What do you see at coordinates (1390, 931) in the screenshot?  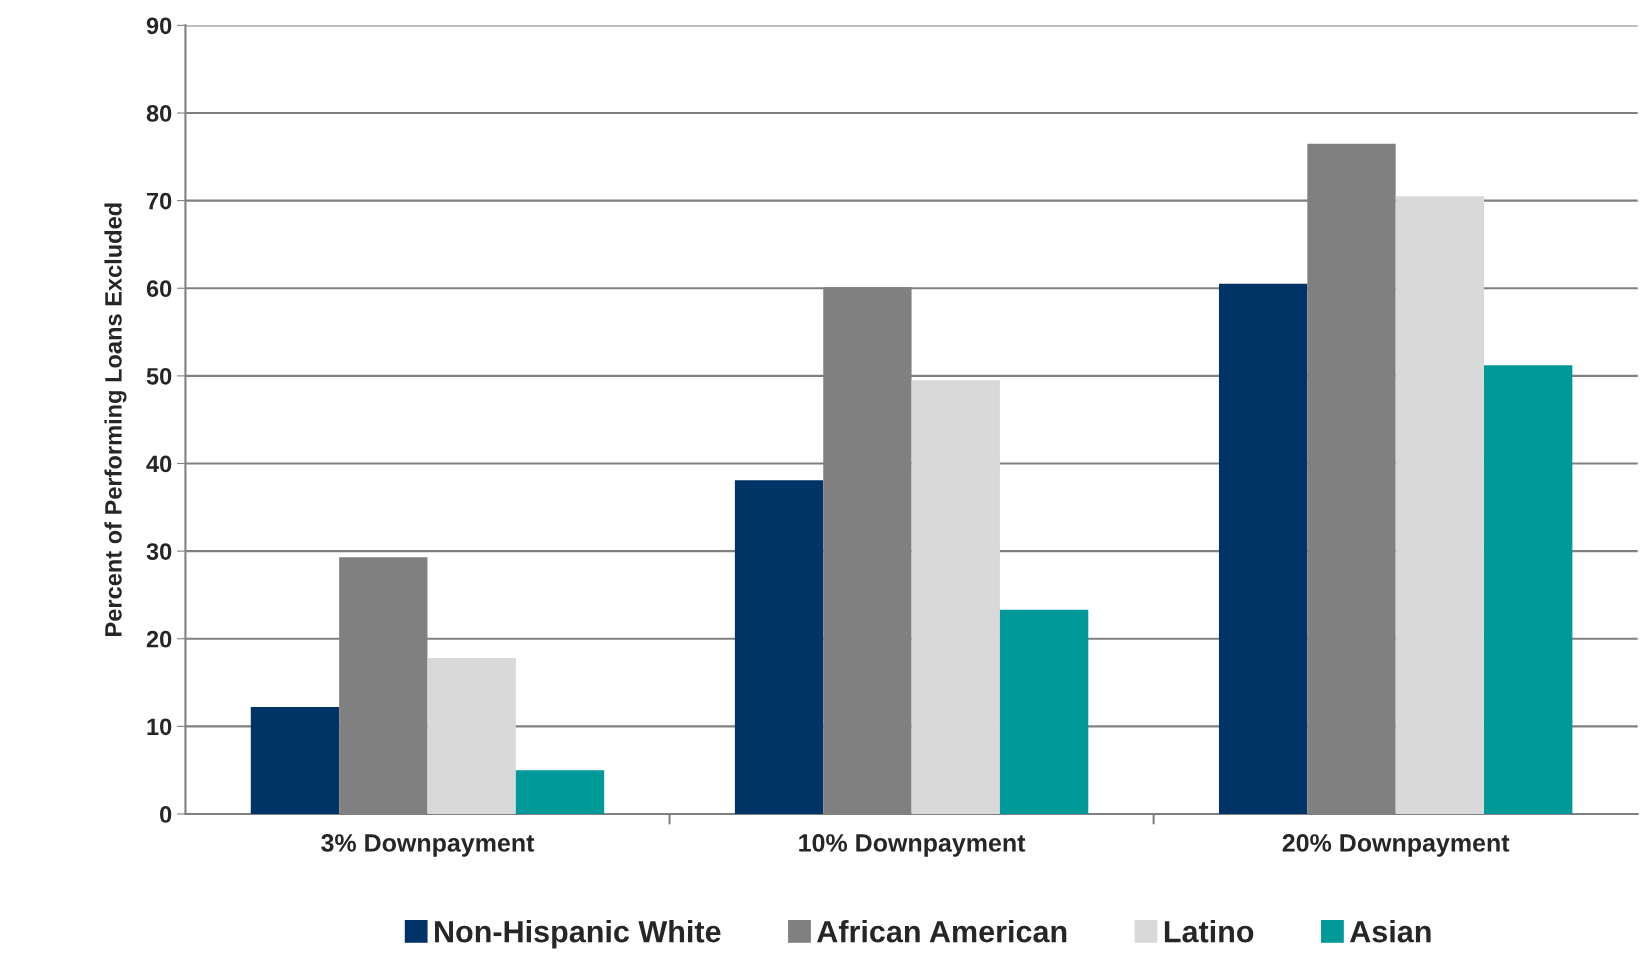 I see `legend-label: Asian` at bounding box center [1390, 931].